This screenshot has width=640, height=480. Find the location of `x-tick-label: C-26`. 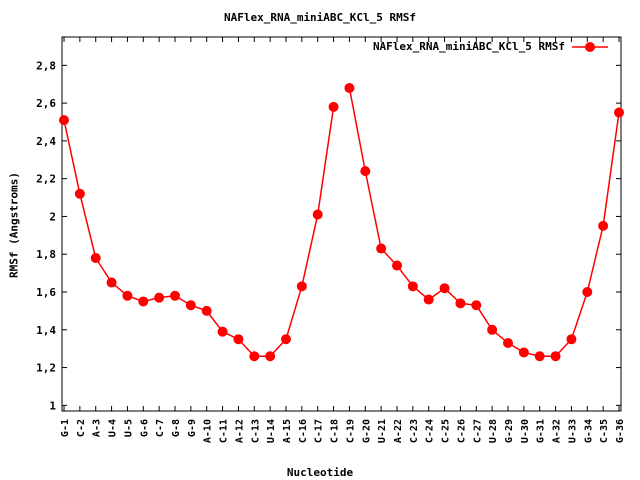

x-tick-label: C-26 is located at coordinates (461, 431).